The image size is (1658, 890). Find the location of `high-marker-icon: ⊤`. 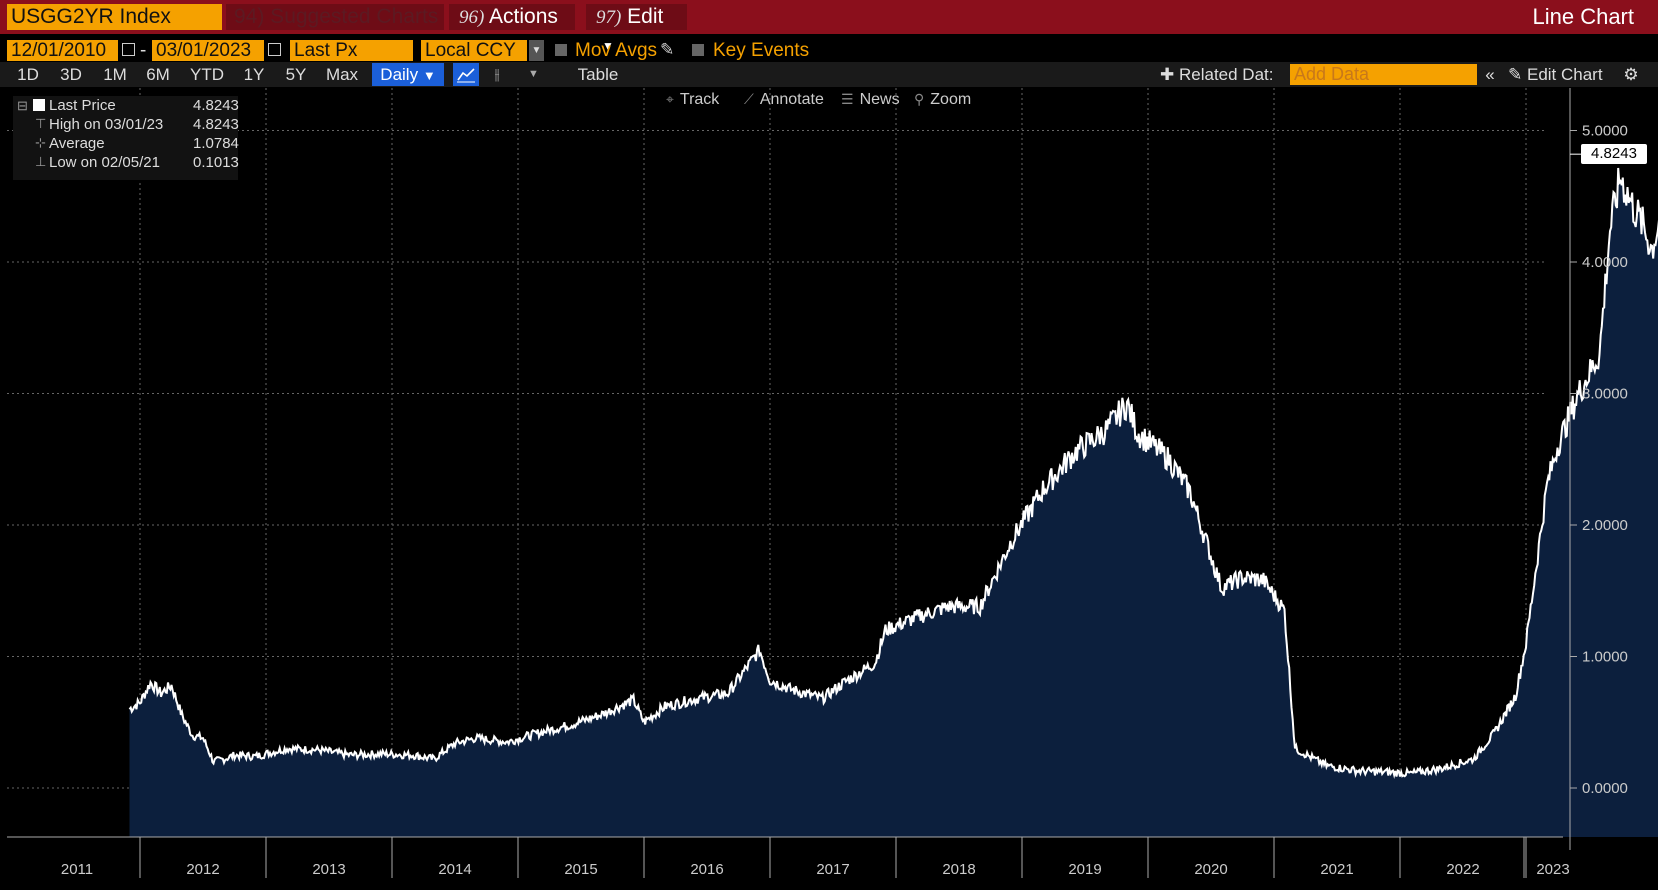

high-marker-icon: ⊤ is located at coordinates (41, 123).